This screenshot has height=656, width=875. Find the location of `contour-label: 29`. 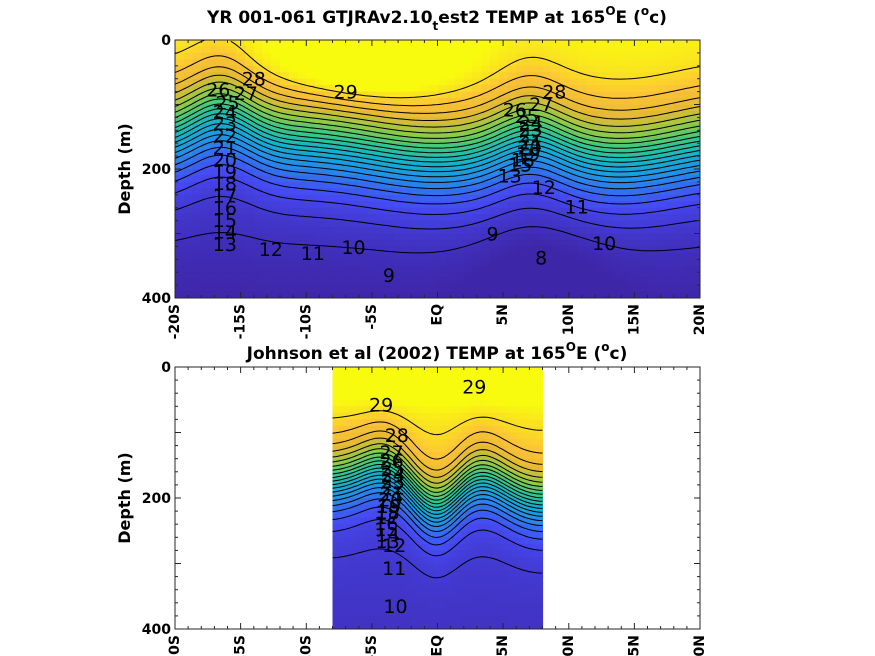

contour-label: 29 is located at coordinates (346, 93).